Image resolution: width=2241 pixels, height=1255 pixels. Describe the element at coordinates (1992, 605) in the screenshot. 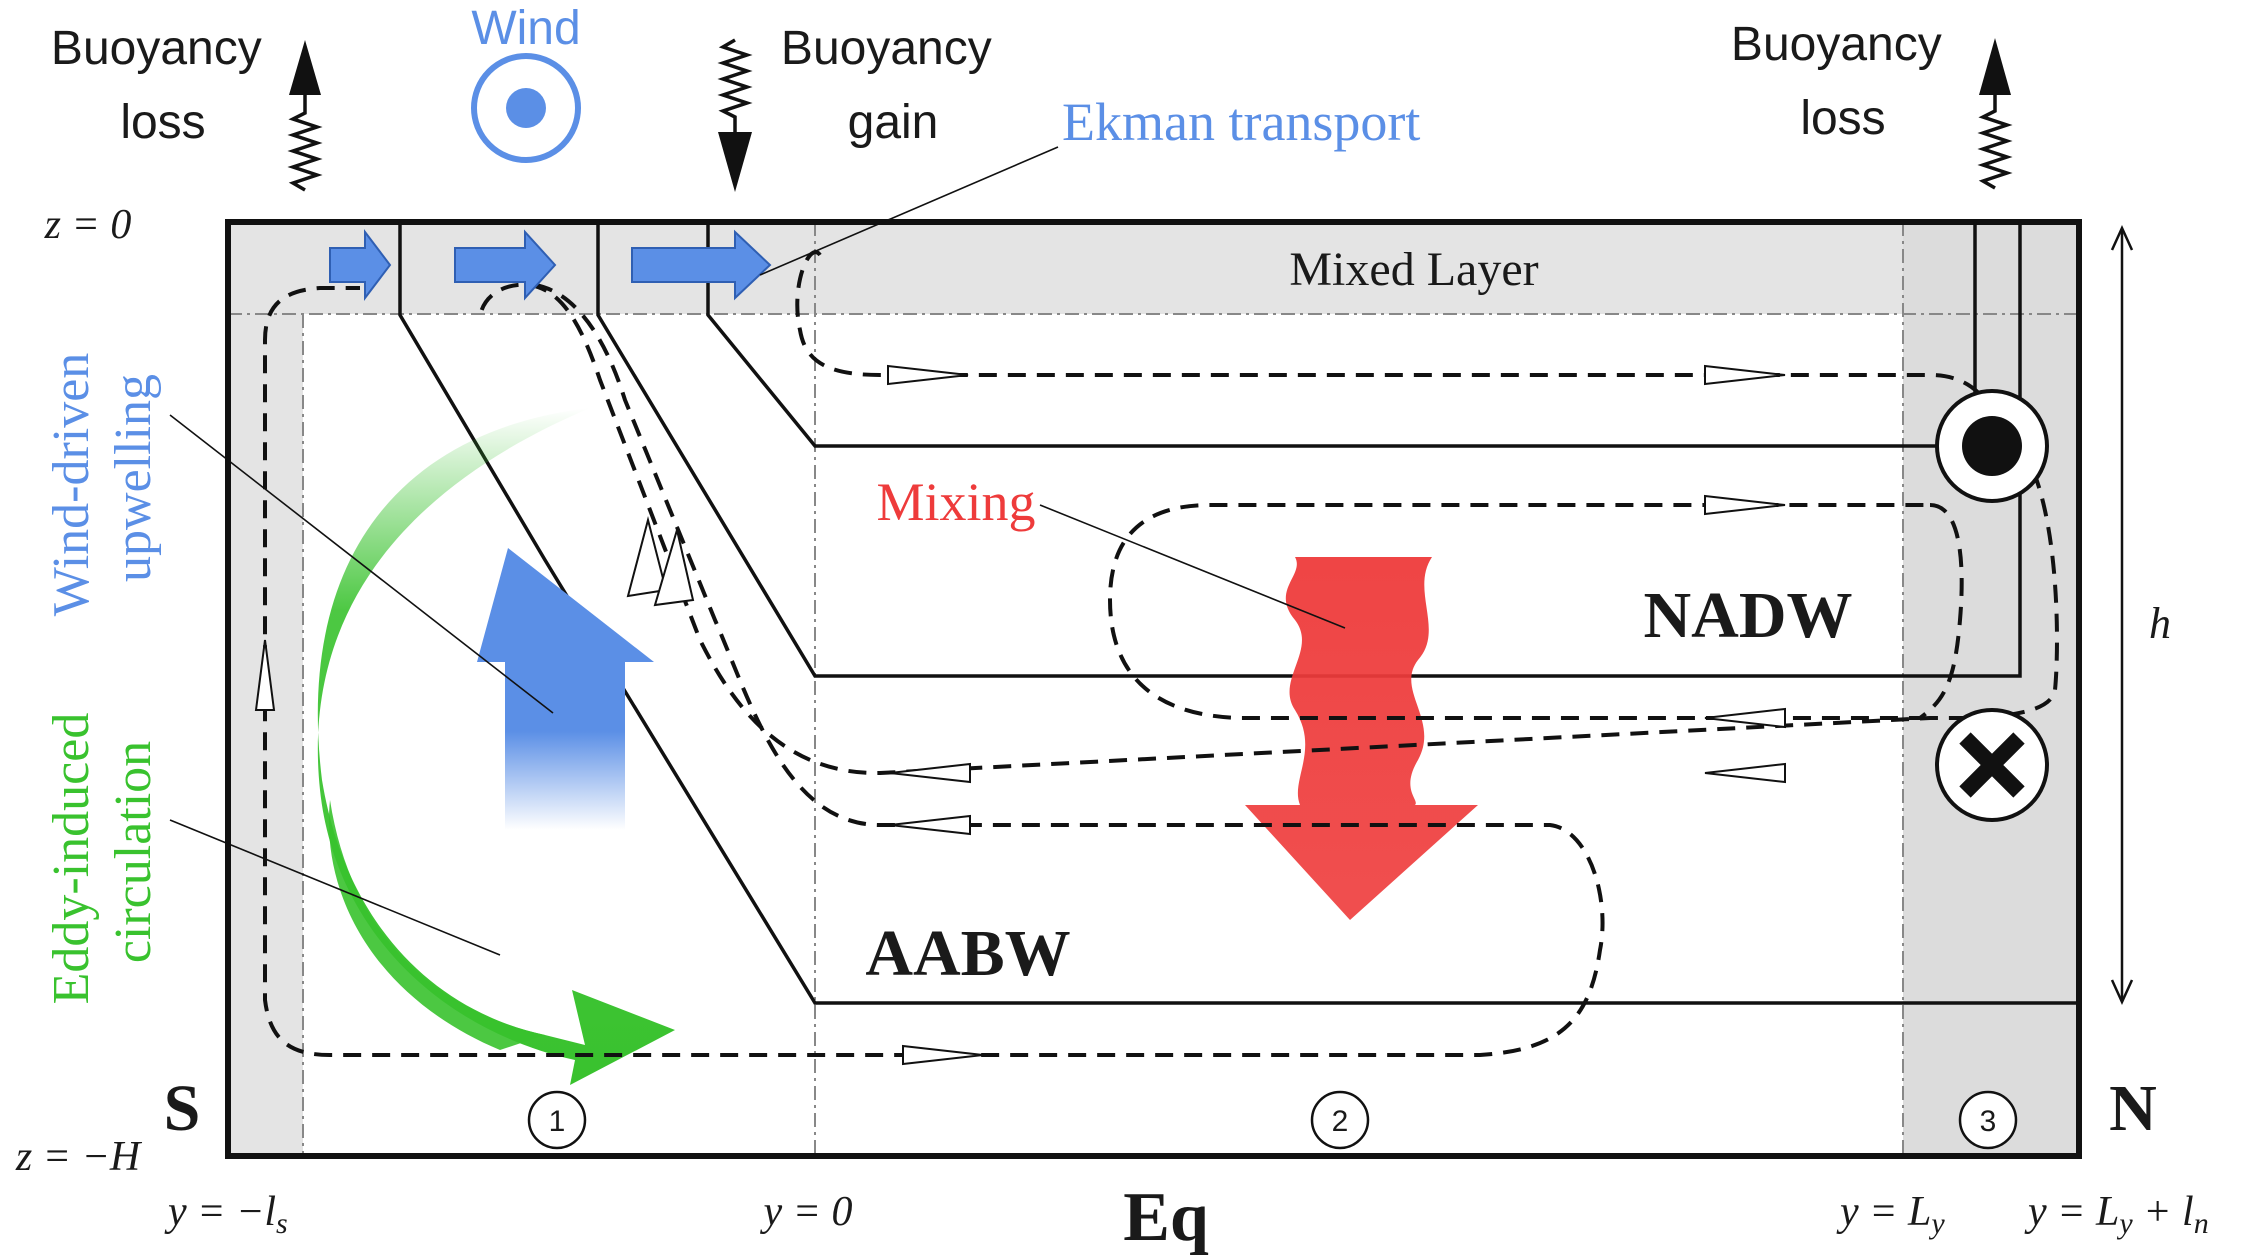

I see `north-symbols` at that location.